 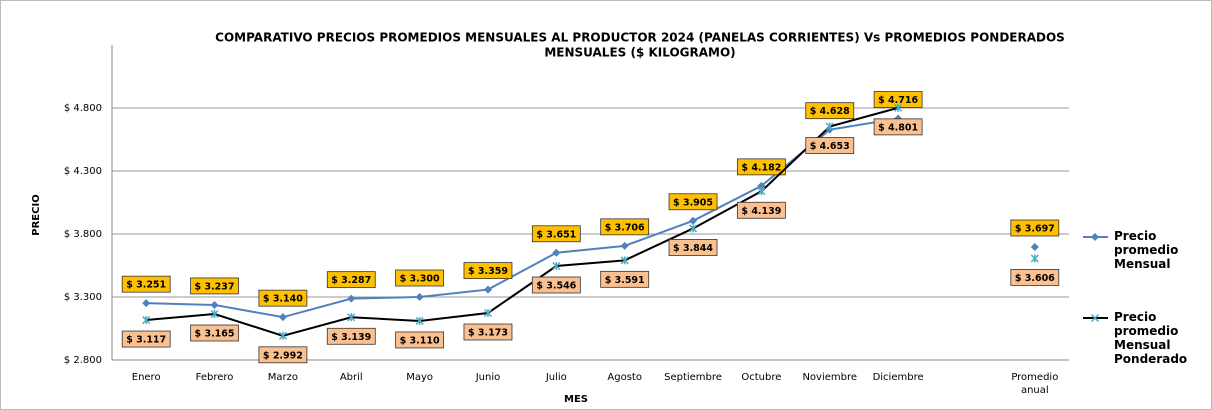 I want to click on x-tick-label: Agosto, so click(x=624, y=377).